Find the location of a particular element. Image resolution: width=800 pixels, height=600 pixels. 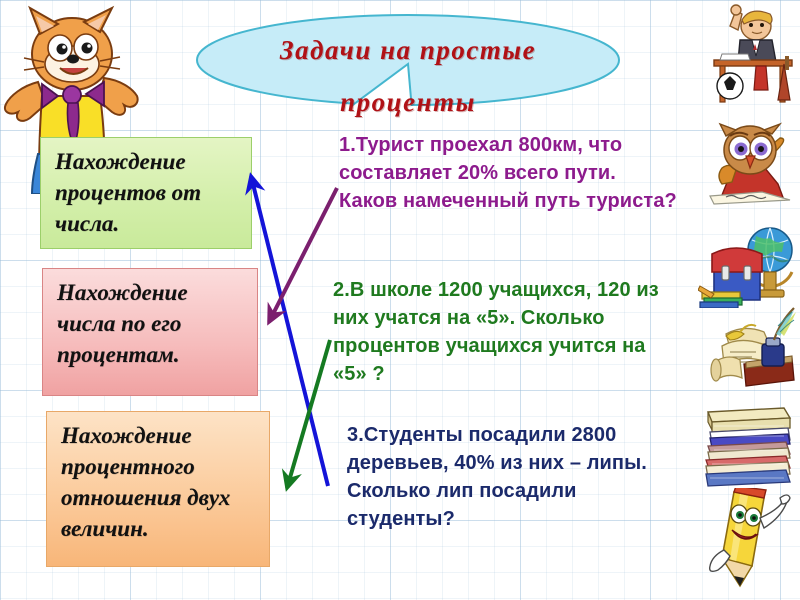

title-callout-shape is located at coordinates (408, 60).